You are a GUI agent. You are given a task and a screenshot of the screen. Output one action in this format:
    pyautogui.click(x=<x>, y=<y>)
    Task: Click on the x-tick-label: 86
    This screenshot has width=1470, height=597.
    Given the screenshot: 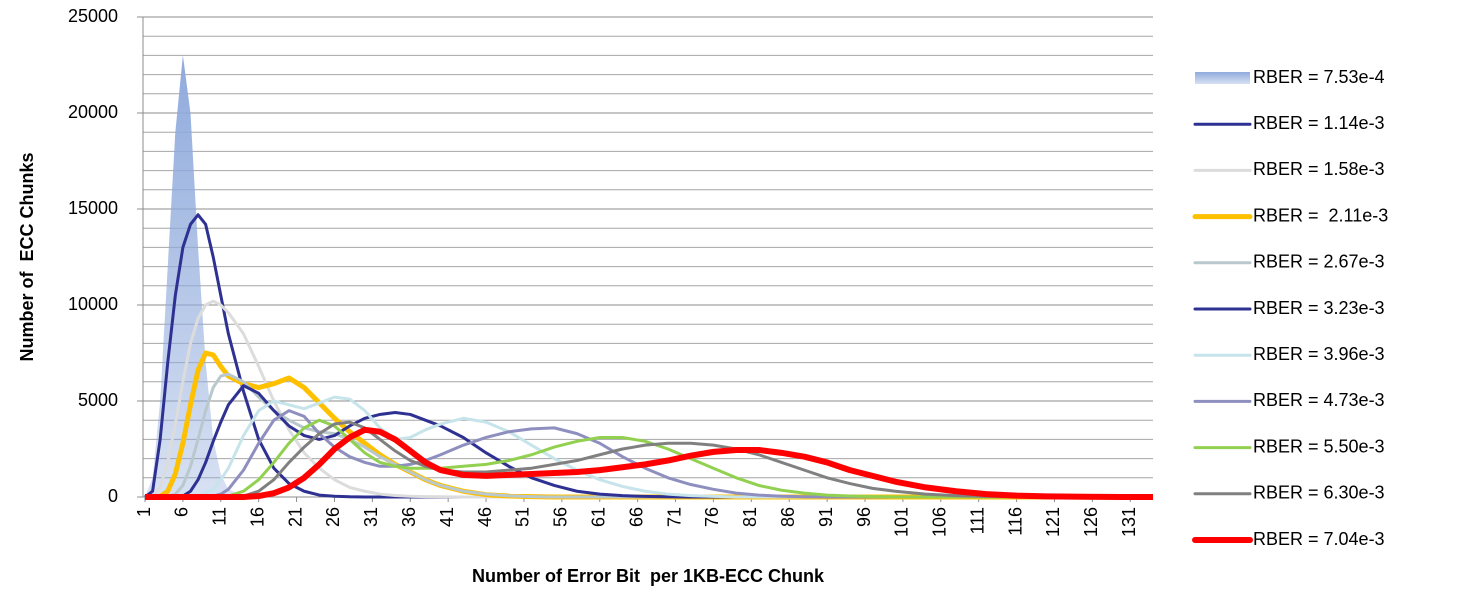 What is the action you would take?
    pyautogui.click(x=788, y=517)
    